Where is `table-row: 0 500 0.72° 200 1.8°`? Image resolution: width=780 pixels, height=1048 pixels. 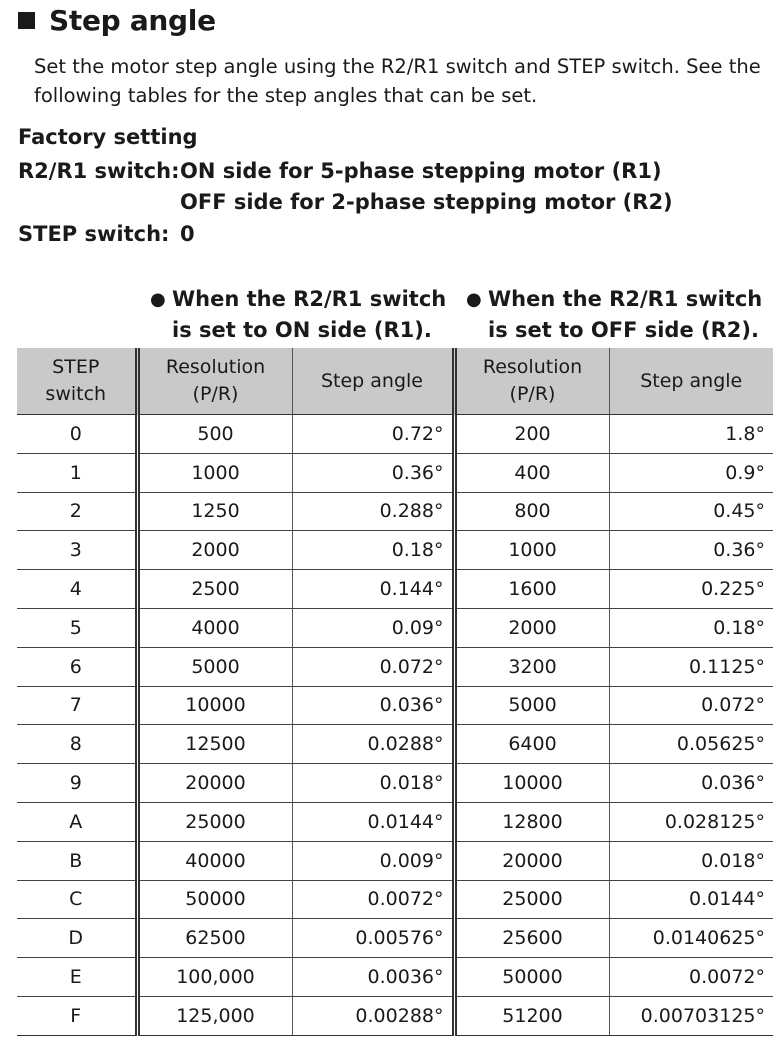 table-row: 0 500 0.72° 200 1.8° is located at coordinates (395, 434).